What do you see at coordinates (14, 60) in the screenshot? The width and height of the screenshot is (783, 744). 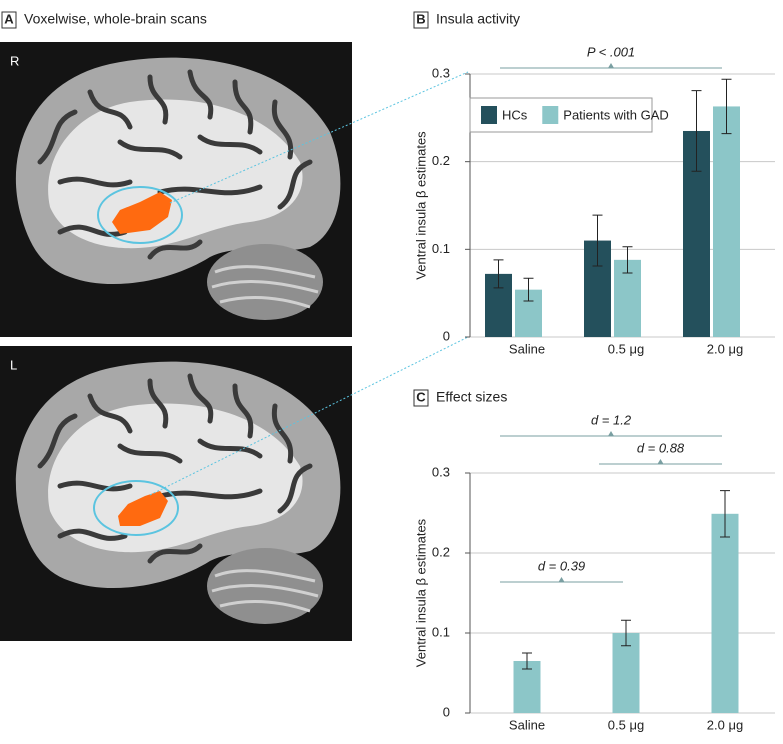 I see `image-label: R` at bounding box center [14, 60].